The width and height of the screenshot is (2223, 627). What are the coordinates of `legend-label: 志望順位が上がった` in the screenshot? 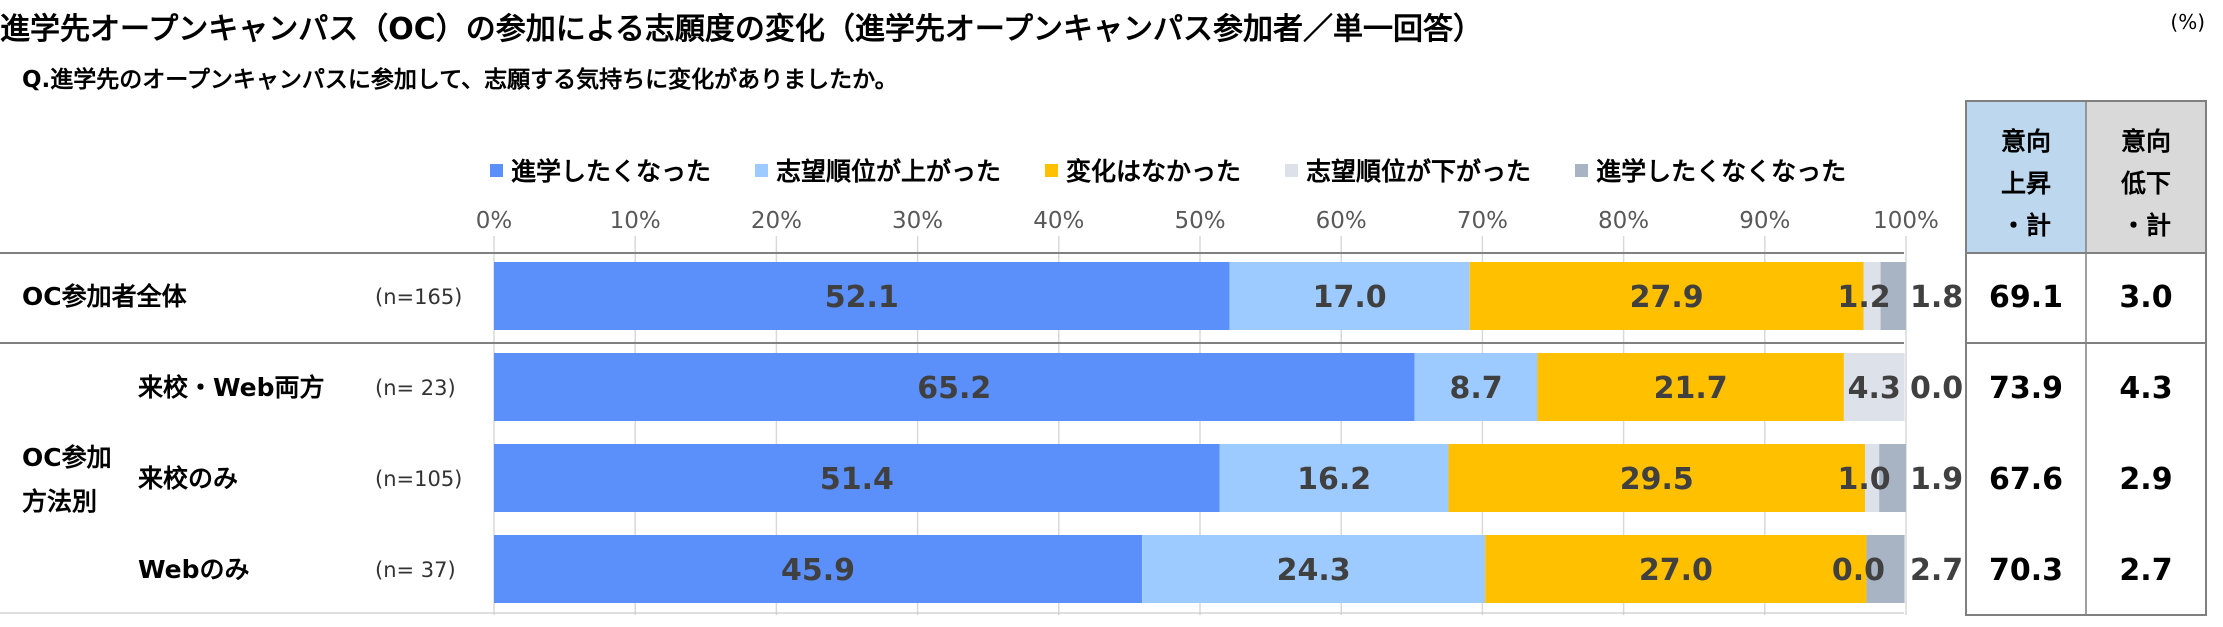 It's located at (889, 171).